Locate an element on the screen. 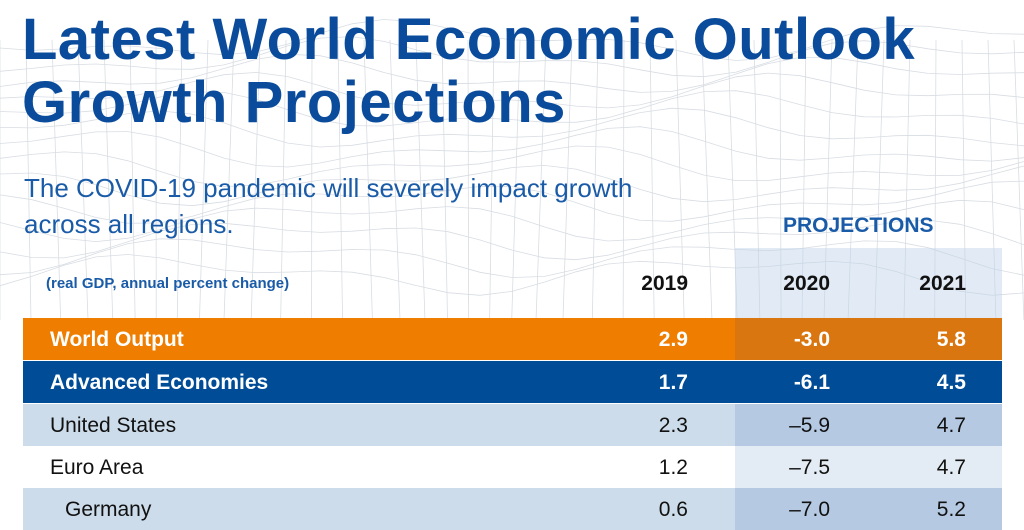 The width and height of the screenshot is (1024, 530). table-cell-2020: -6.1 is located at coordinates (811, 382).